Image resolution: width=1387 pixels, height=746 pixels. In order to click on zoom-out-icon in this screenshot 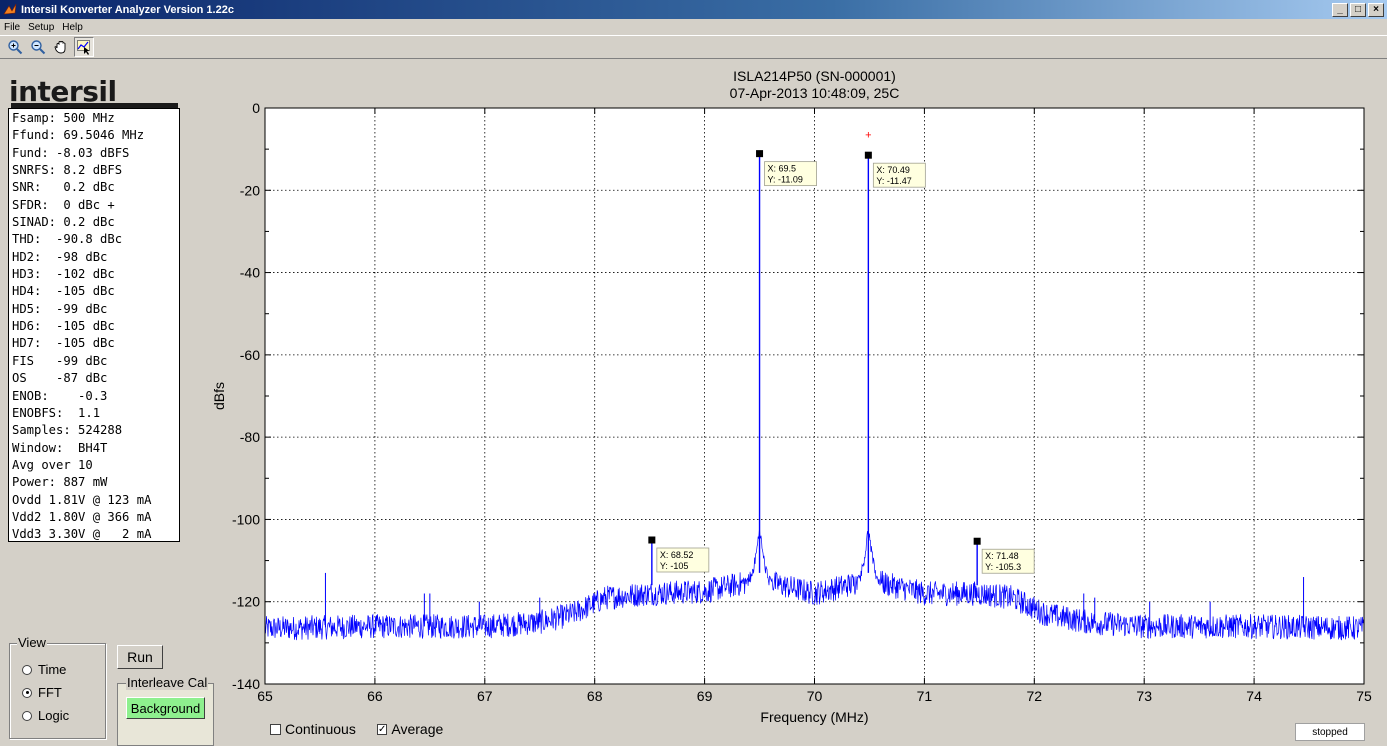, I will do `click(38, 47)`.